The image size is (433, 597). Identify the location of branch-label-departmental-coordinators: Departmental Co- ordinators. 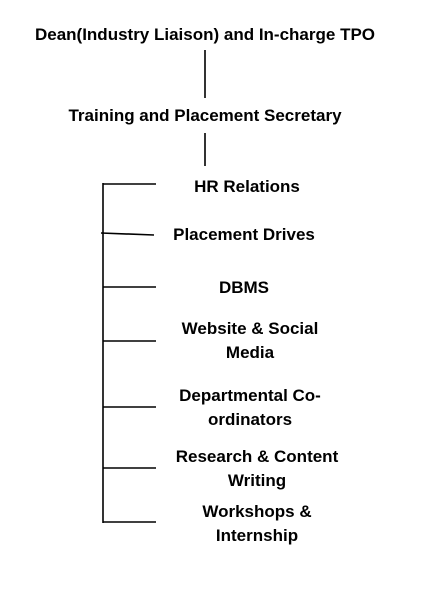
(250, 407).